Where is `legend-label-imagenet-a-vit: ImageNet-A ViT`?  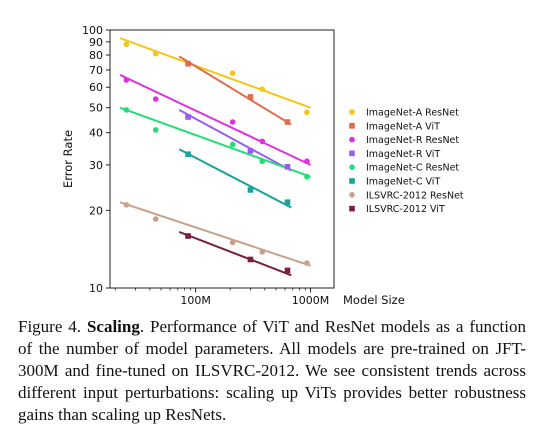
legend-label-imagenet-a-vit: ImageNet-A ViT is located at coordinates (403, 126).